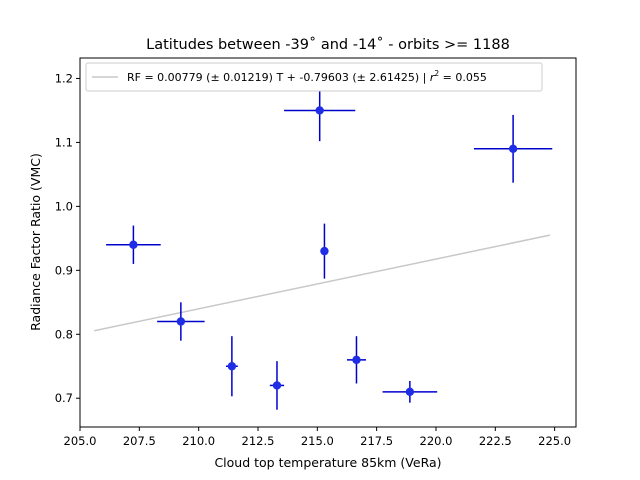 This screenshot has height=480, width=640. I want to click on y-tick-label-1: 0.8, so click(64, 334).